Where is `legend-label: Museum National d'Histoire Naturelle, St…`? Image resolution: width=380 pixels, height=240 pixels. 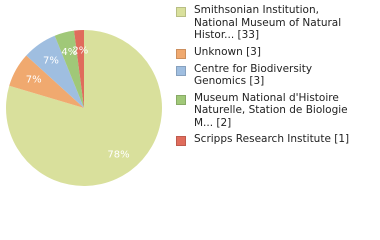
legend-label: Museum National d'Histoire Naturelle, St… is located at coordinates (271, 110).